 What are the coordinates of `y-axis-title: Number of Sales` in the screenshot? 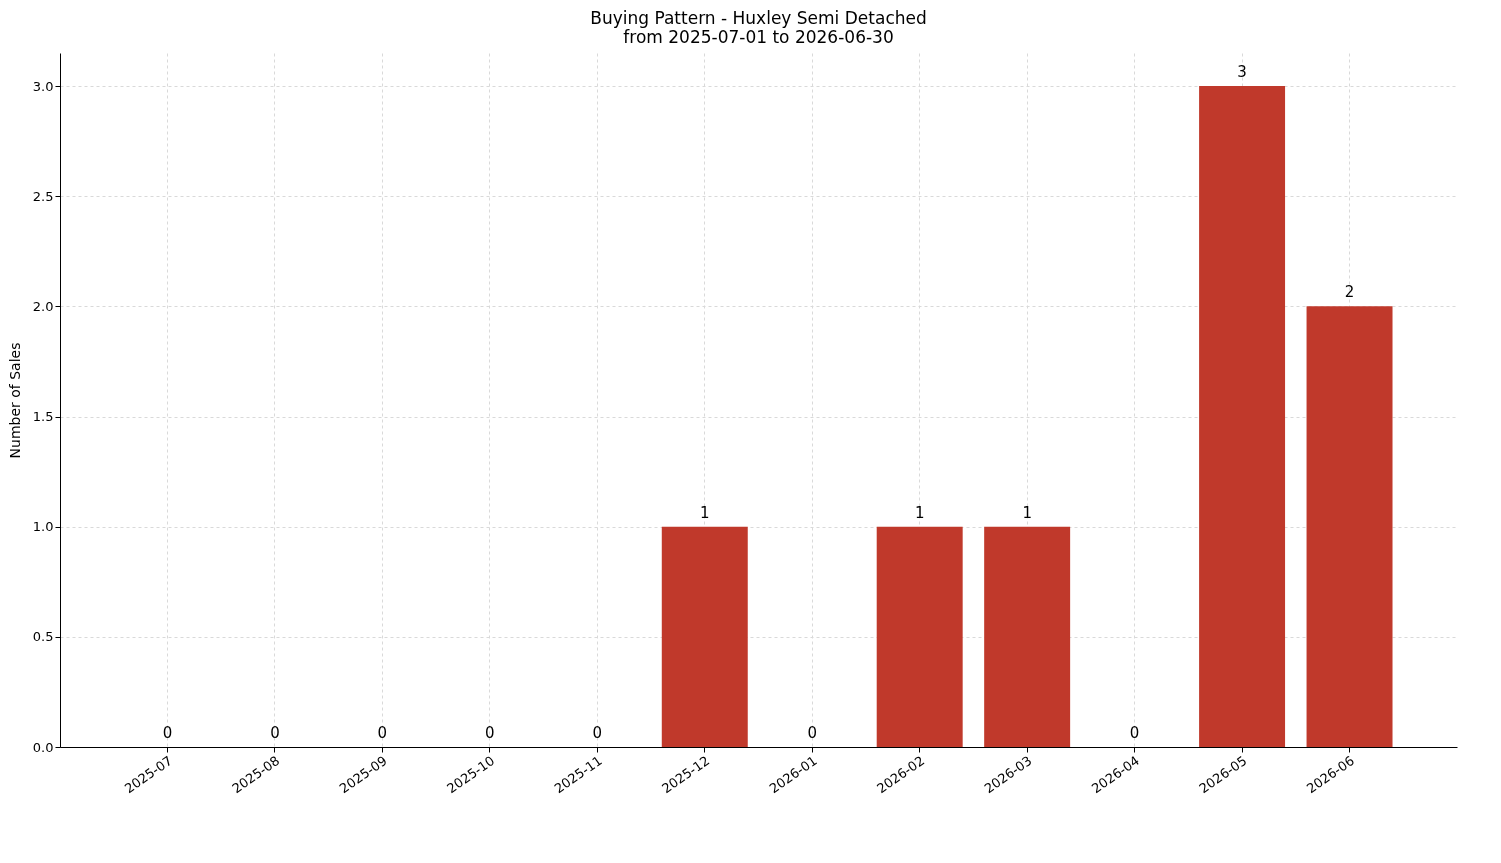 It's located at (14, 400).